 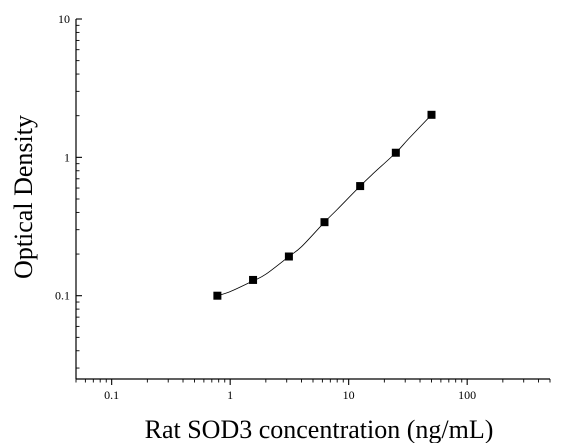 What do you see at coordinates (23, 197) in the screenshot?
I see `y-axis-title: Optical Density` at bounding box center [23, 197].